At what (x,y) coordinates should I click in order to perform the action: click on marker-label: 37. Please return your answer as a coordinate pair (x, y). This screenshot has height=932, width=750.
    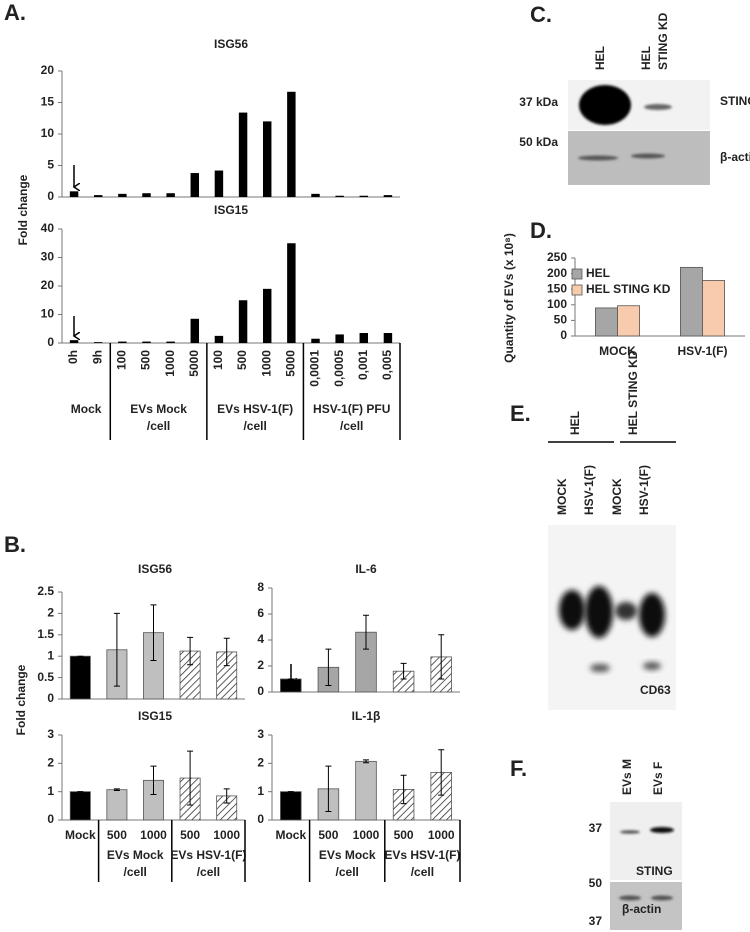
    Looking at the image, I should click on (596, 828).